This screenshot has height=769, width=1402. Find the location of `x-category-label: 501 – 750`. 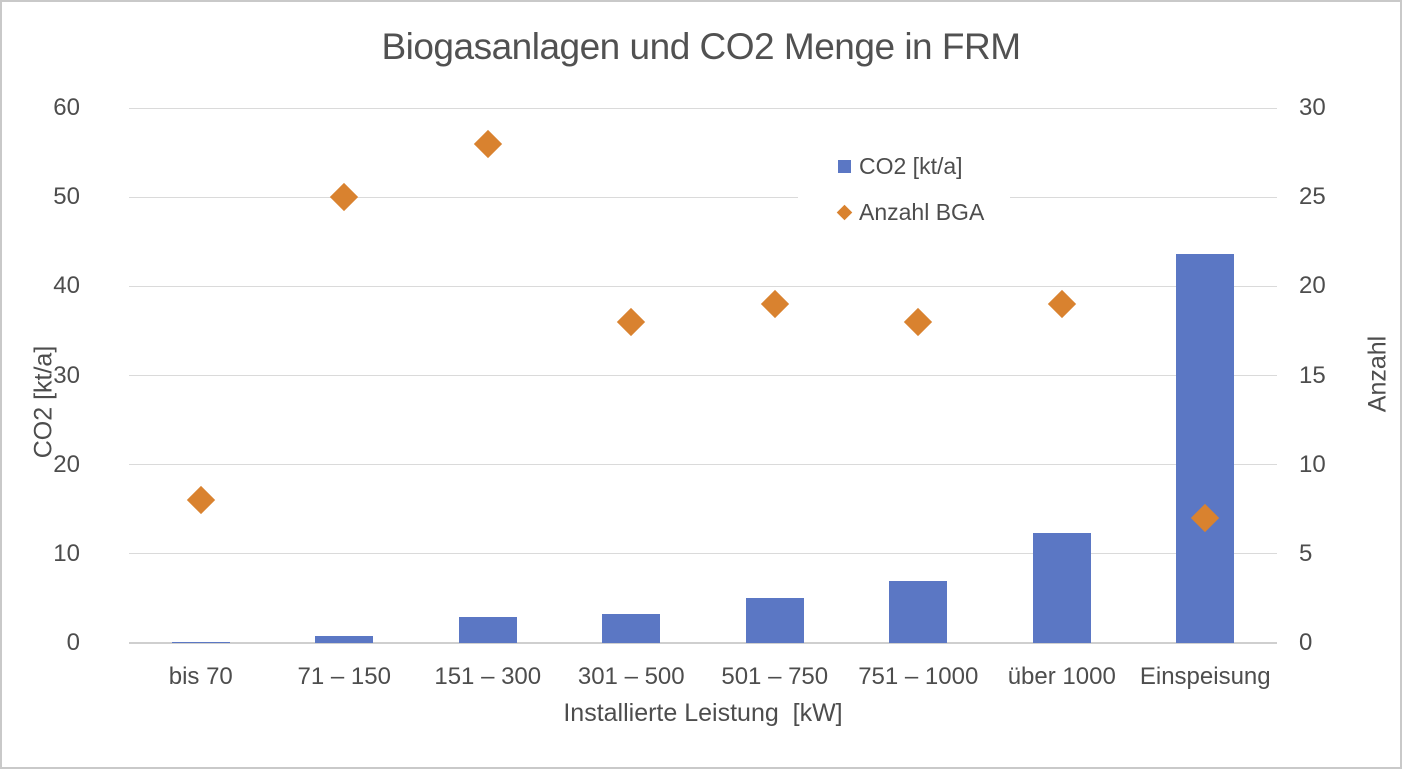

x-category-label: 501 – 750 is located at coordinates (775, 676).